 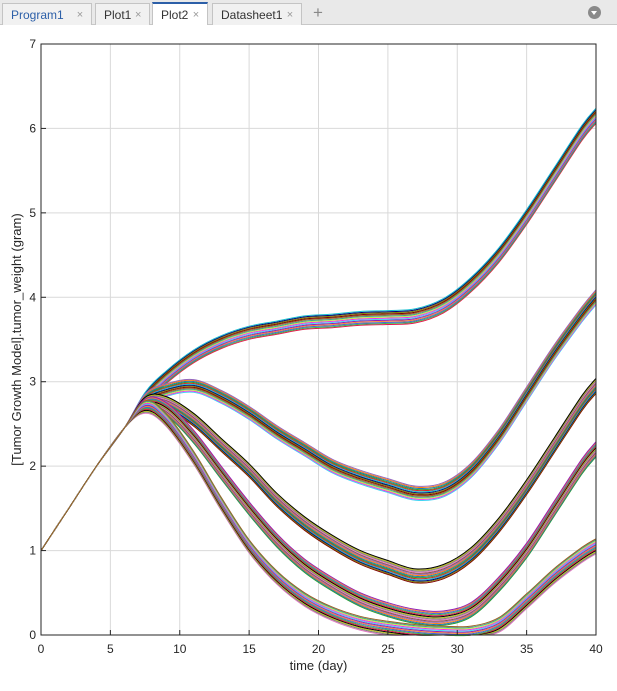 I want to click on x-tick-label: 0, so click(x=41, y=649).